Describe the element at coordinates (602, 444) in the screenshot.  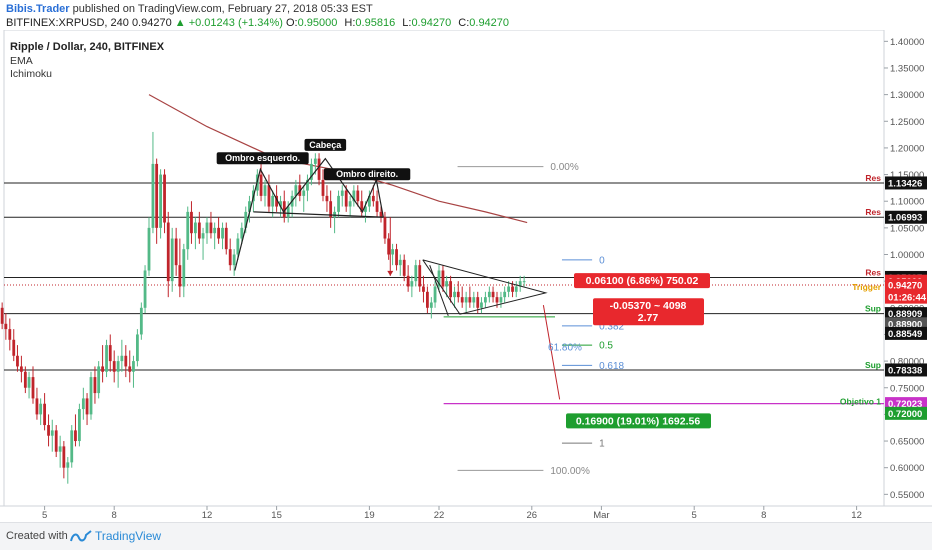
I see `fib-level-label: 1` at that location.